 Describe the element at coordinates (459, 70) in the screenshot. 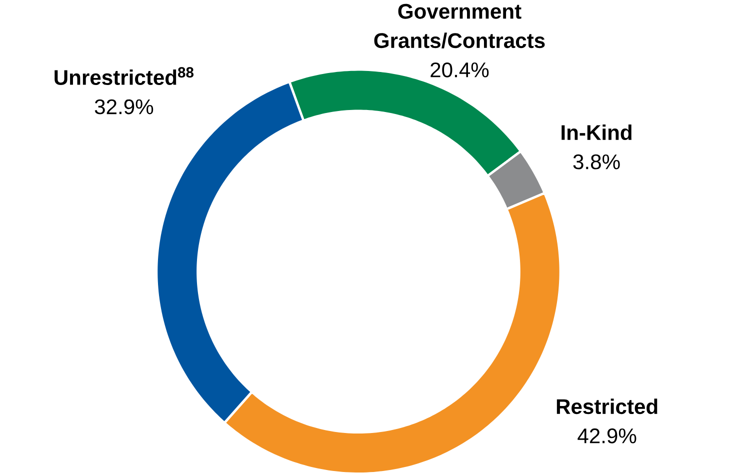

I see `data-label: 20.4%` at that location.